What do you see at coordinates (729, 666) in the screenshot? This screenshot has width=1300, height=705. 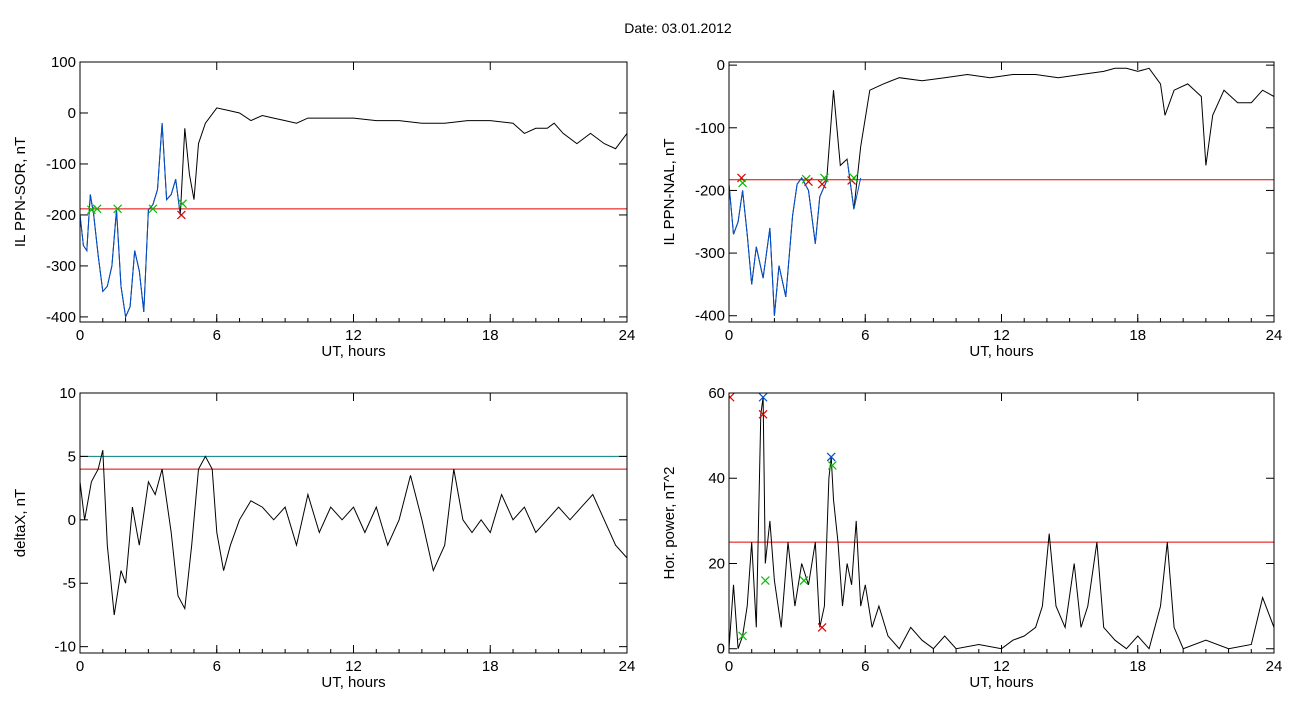 I see `x-tick-label-power-0: 0` at bounding box center [729, 666].